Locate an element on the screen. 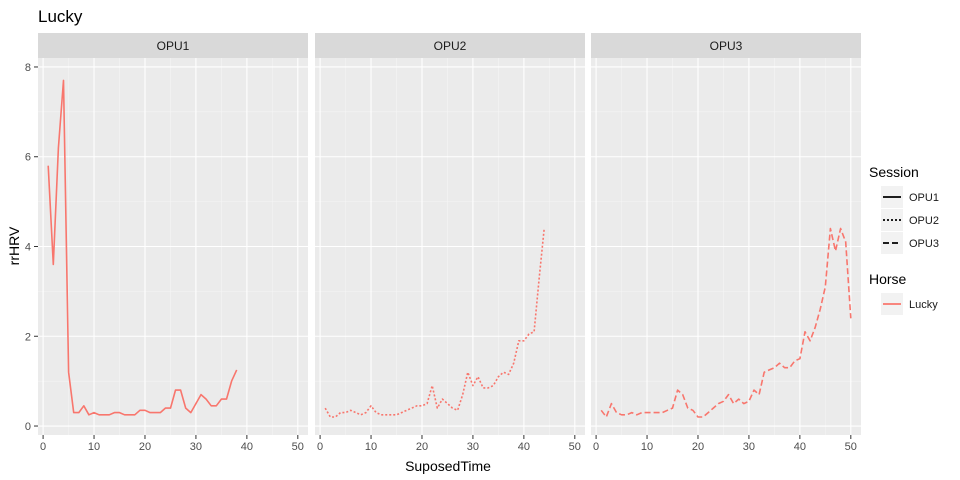 The image size is (960, 480). legend-label: OPU2 is located at coordinates (924, 221).